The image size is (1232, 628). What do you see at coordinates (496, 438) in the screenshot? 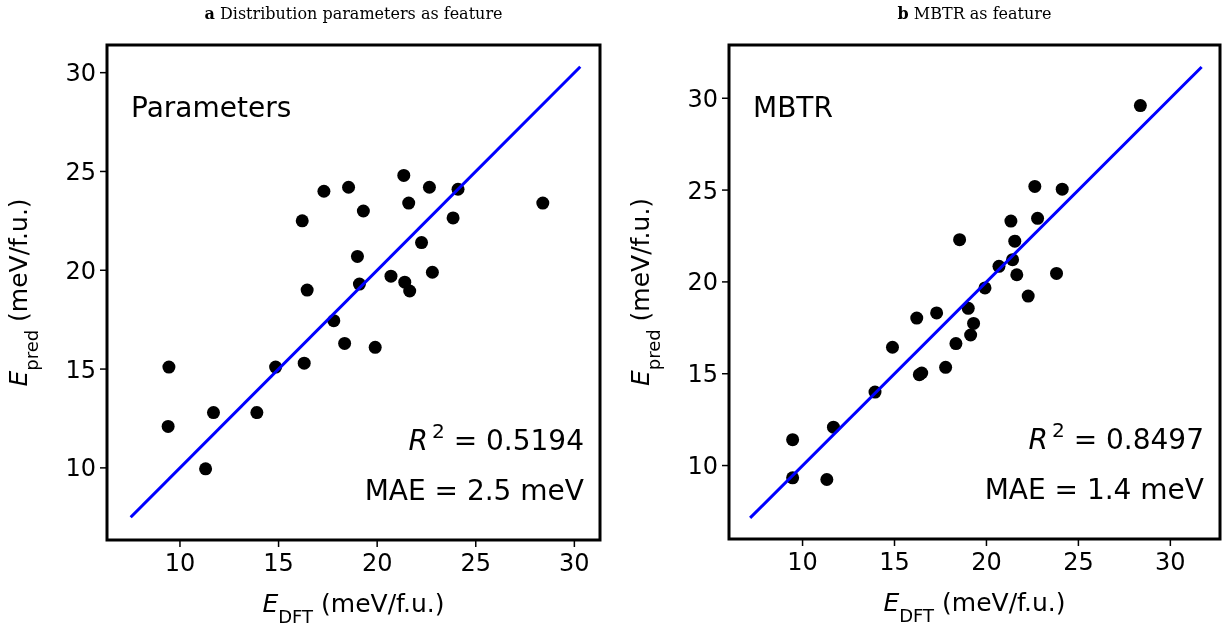
I see `annotation: R$^{2}$ = 0.5194` at bounding box center [496, 438].